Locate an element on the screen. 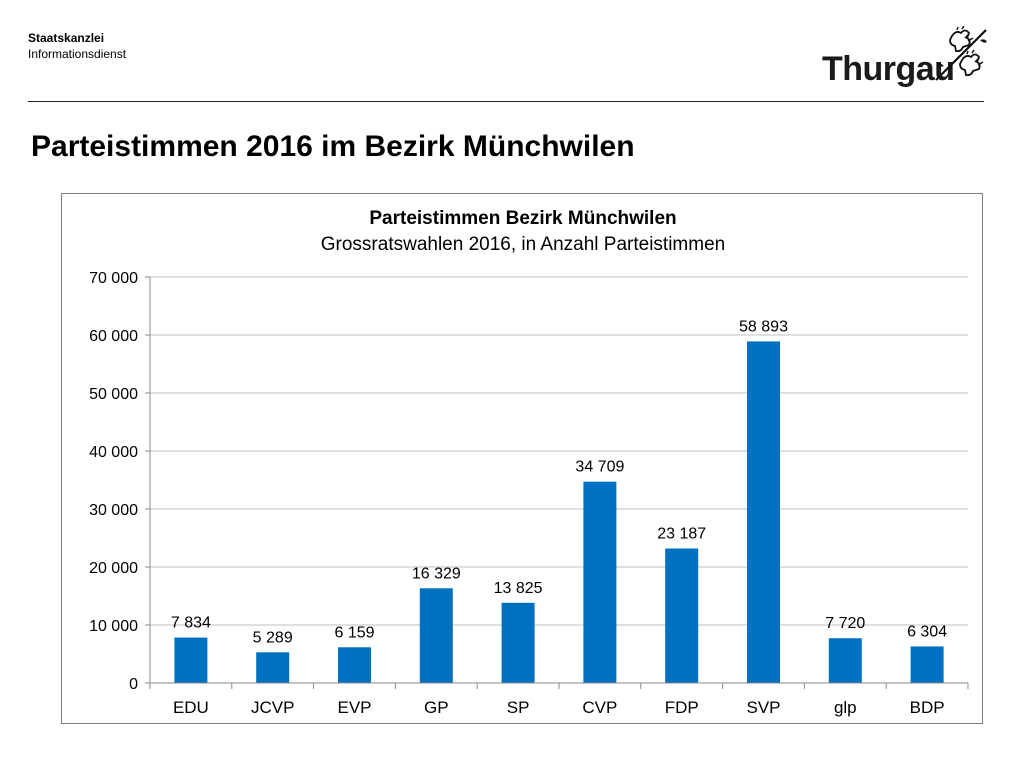 Image resolution: width=1024 pixels, height=768 pixels. x-tick-label: EVP is located at coordinates (354, 707).